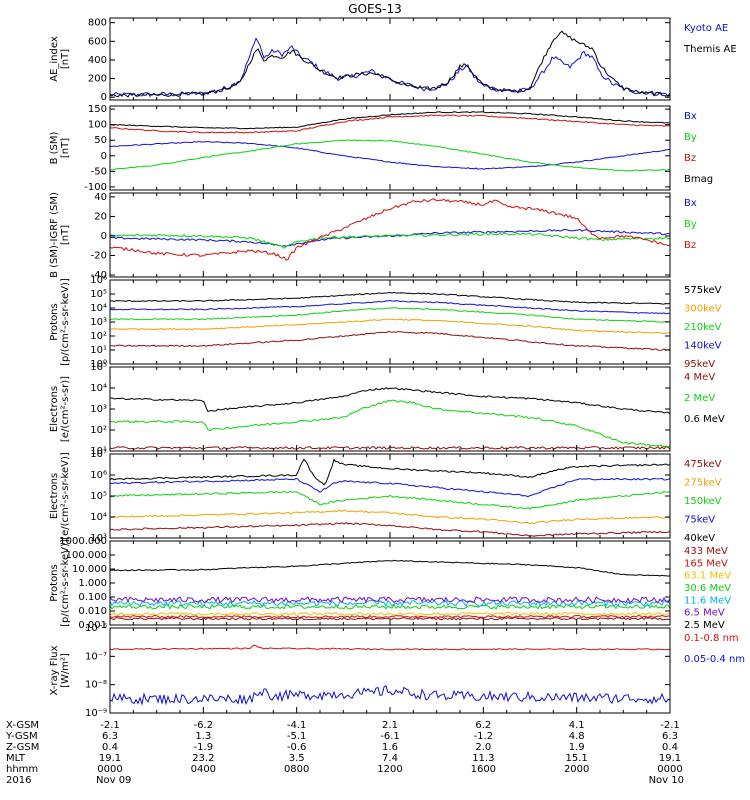 This screenshot has height=800, width=750. I want to click on xaxis-value-4-3: 1200, so click(389, 769).